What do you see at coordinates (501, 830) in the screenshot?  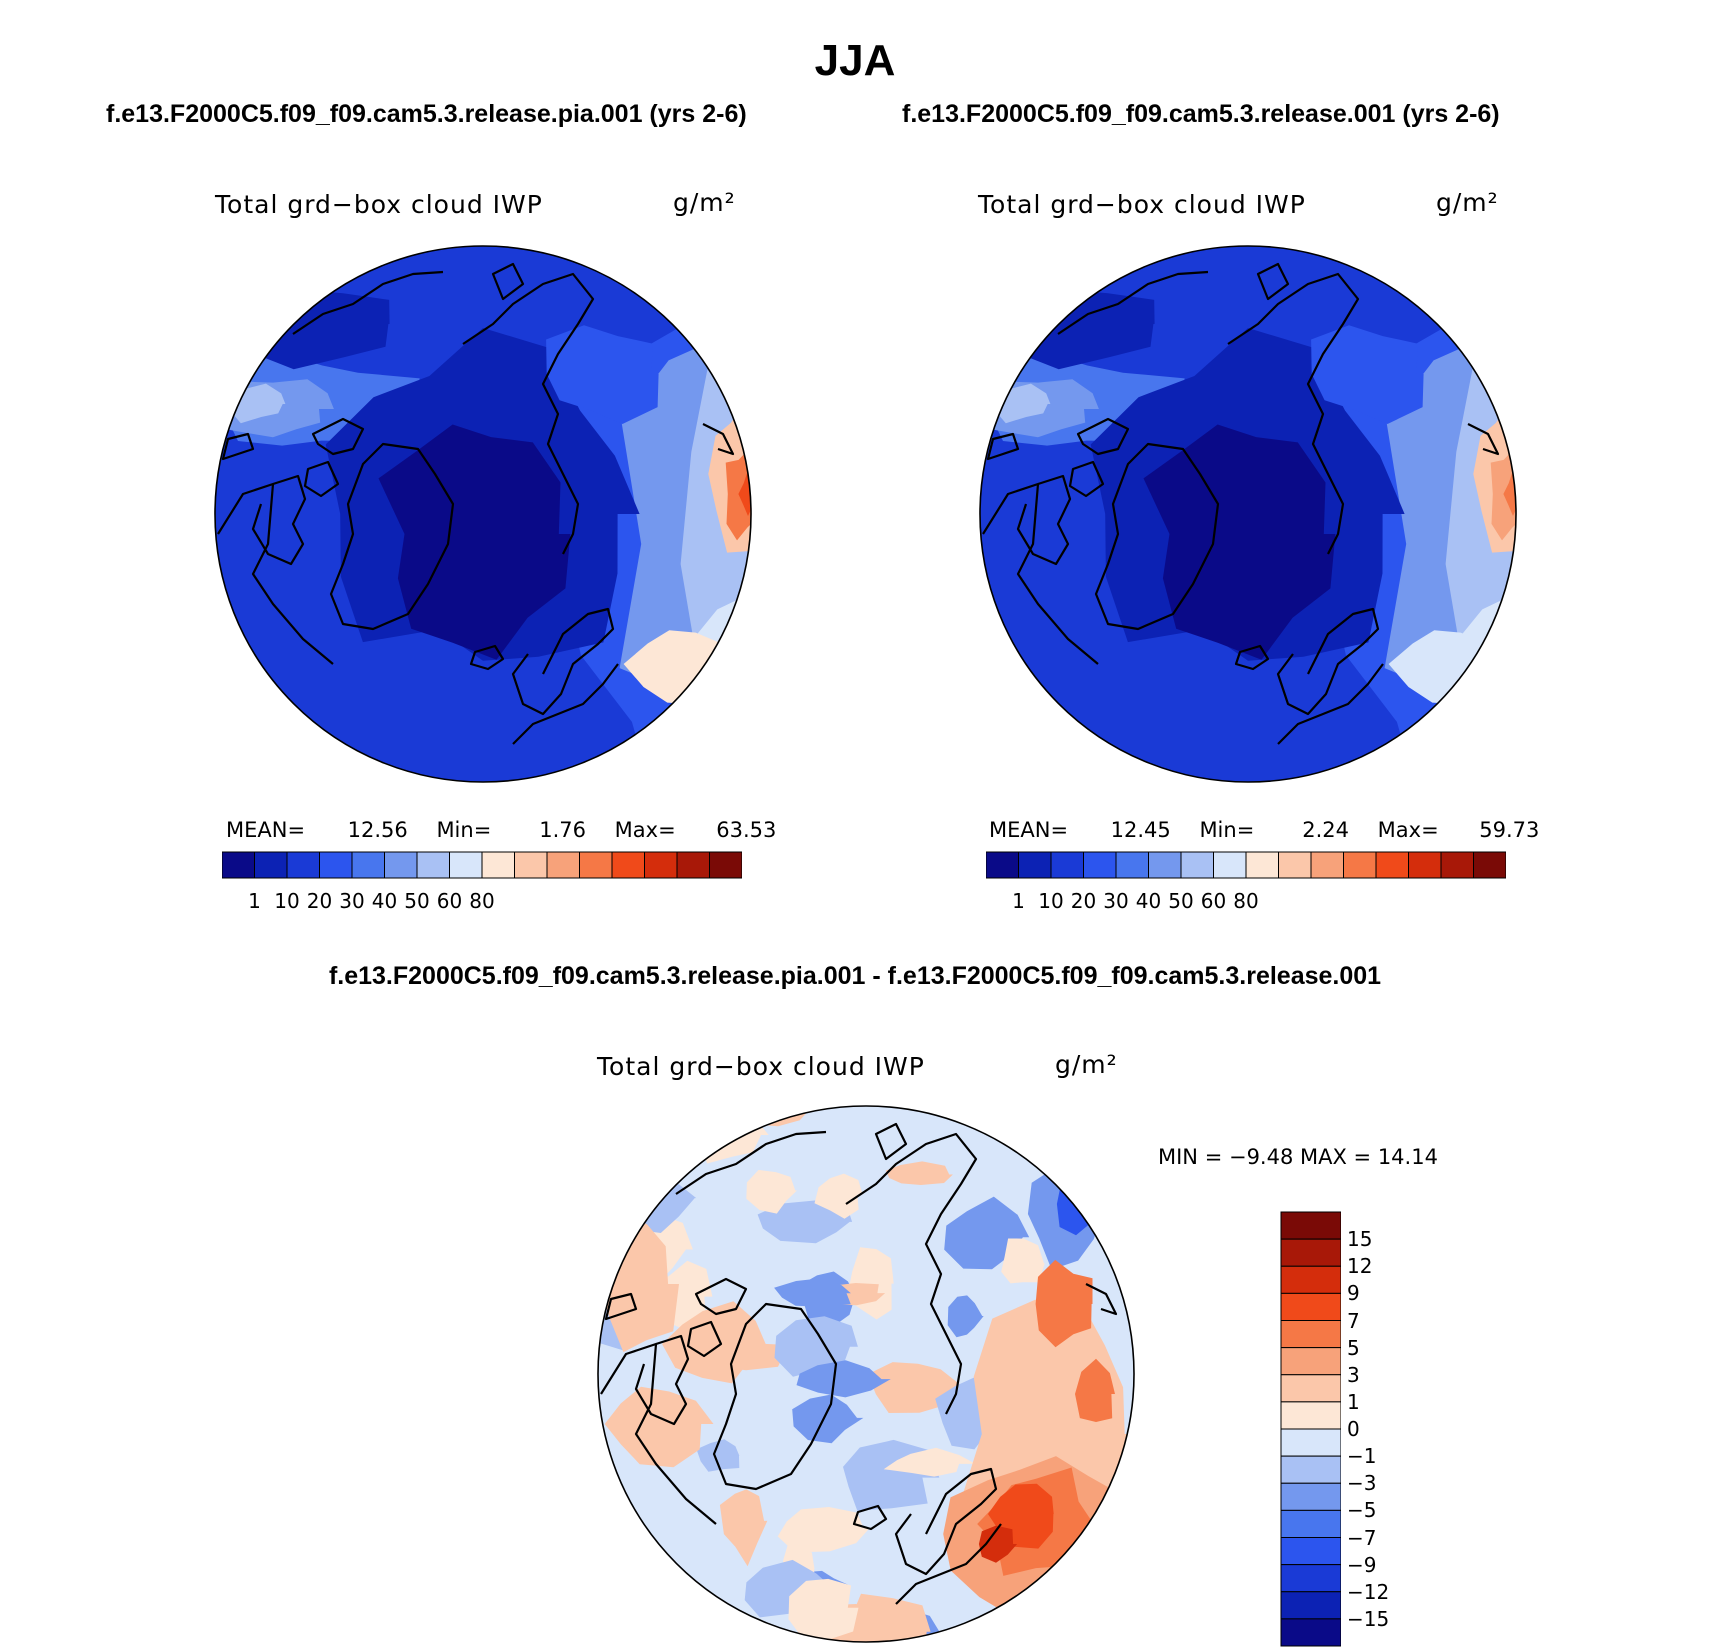 I see `panel-stats: MEAN= 12.56 Min= 1.76 Max= 63.53` at bounding box center [501, 830].